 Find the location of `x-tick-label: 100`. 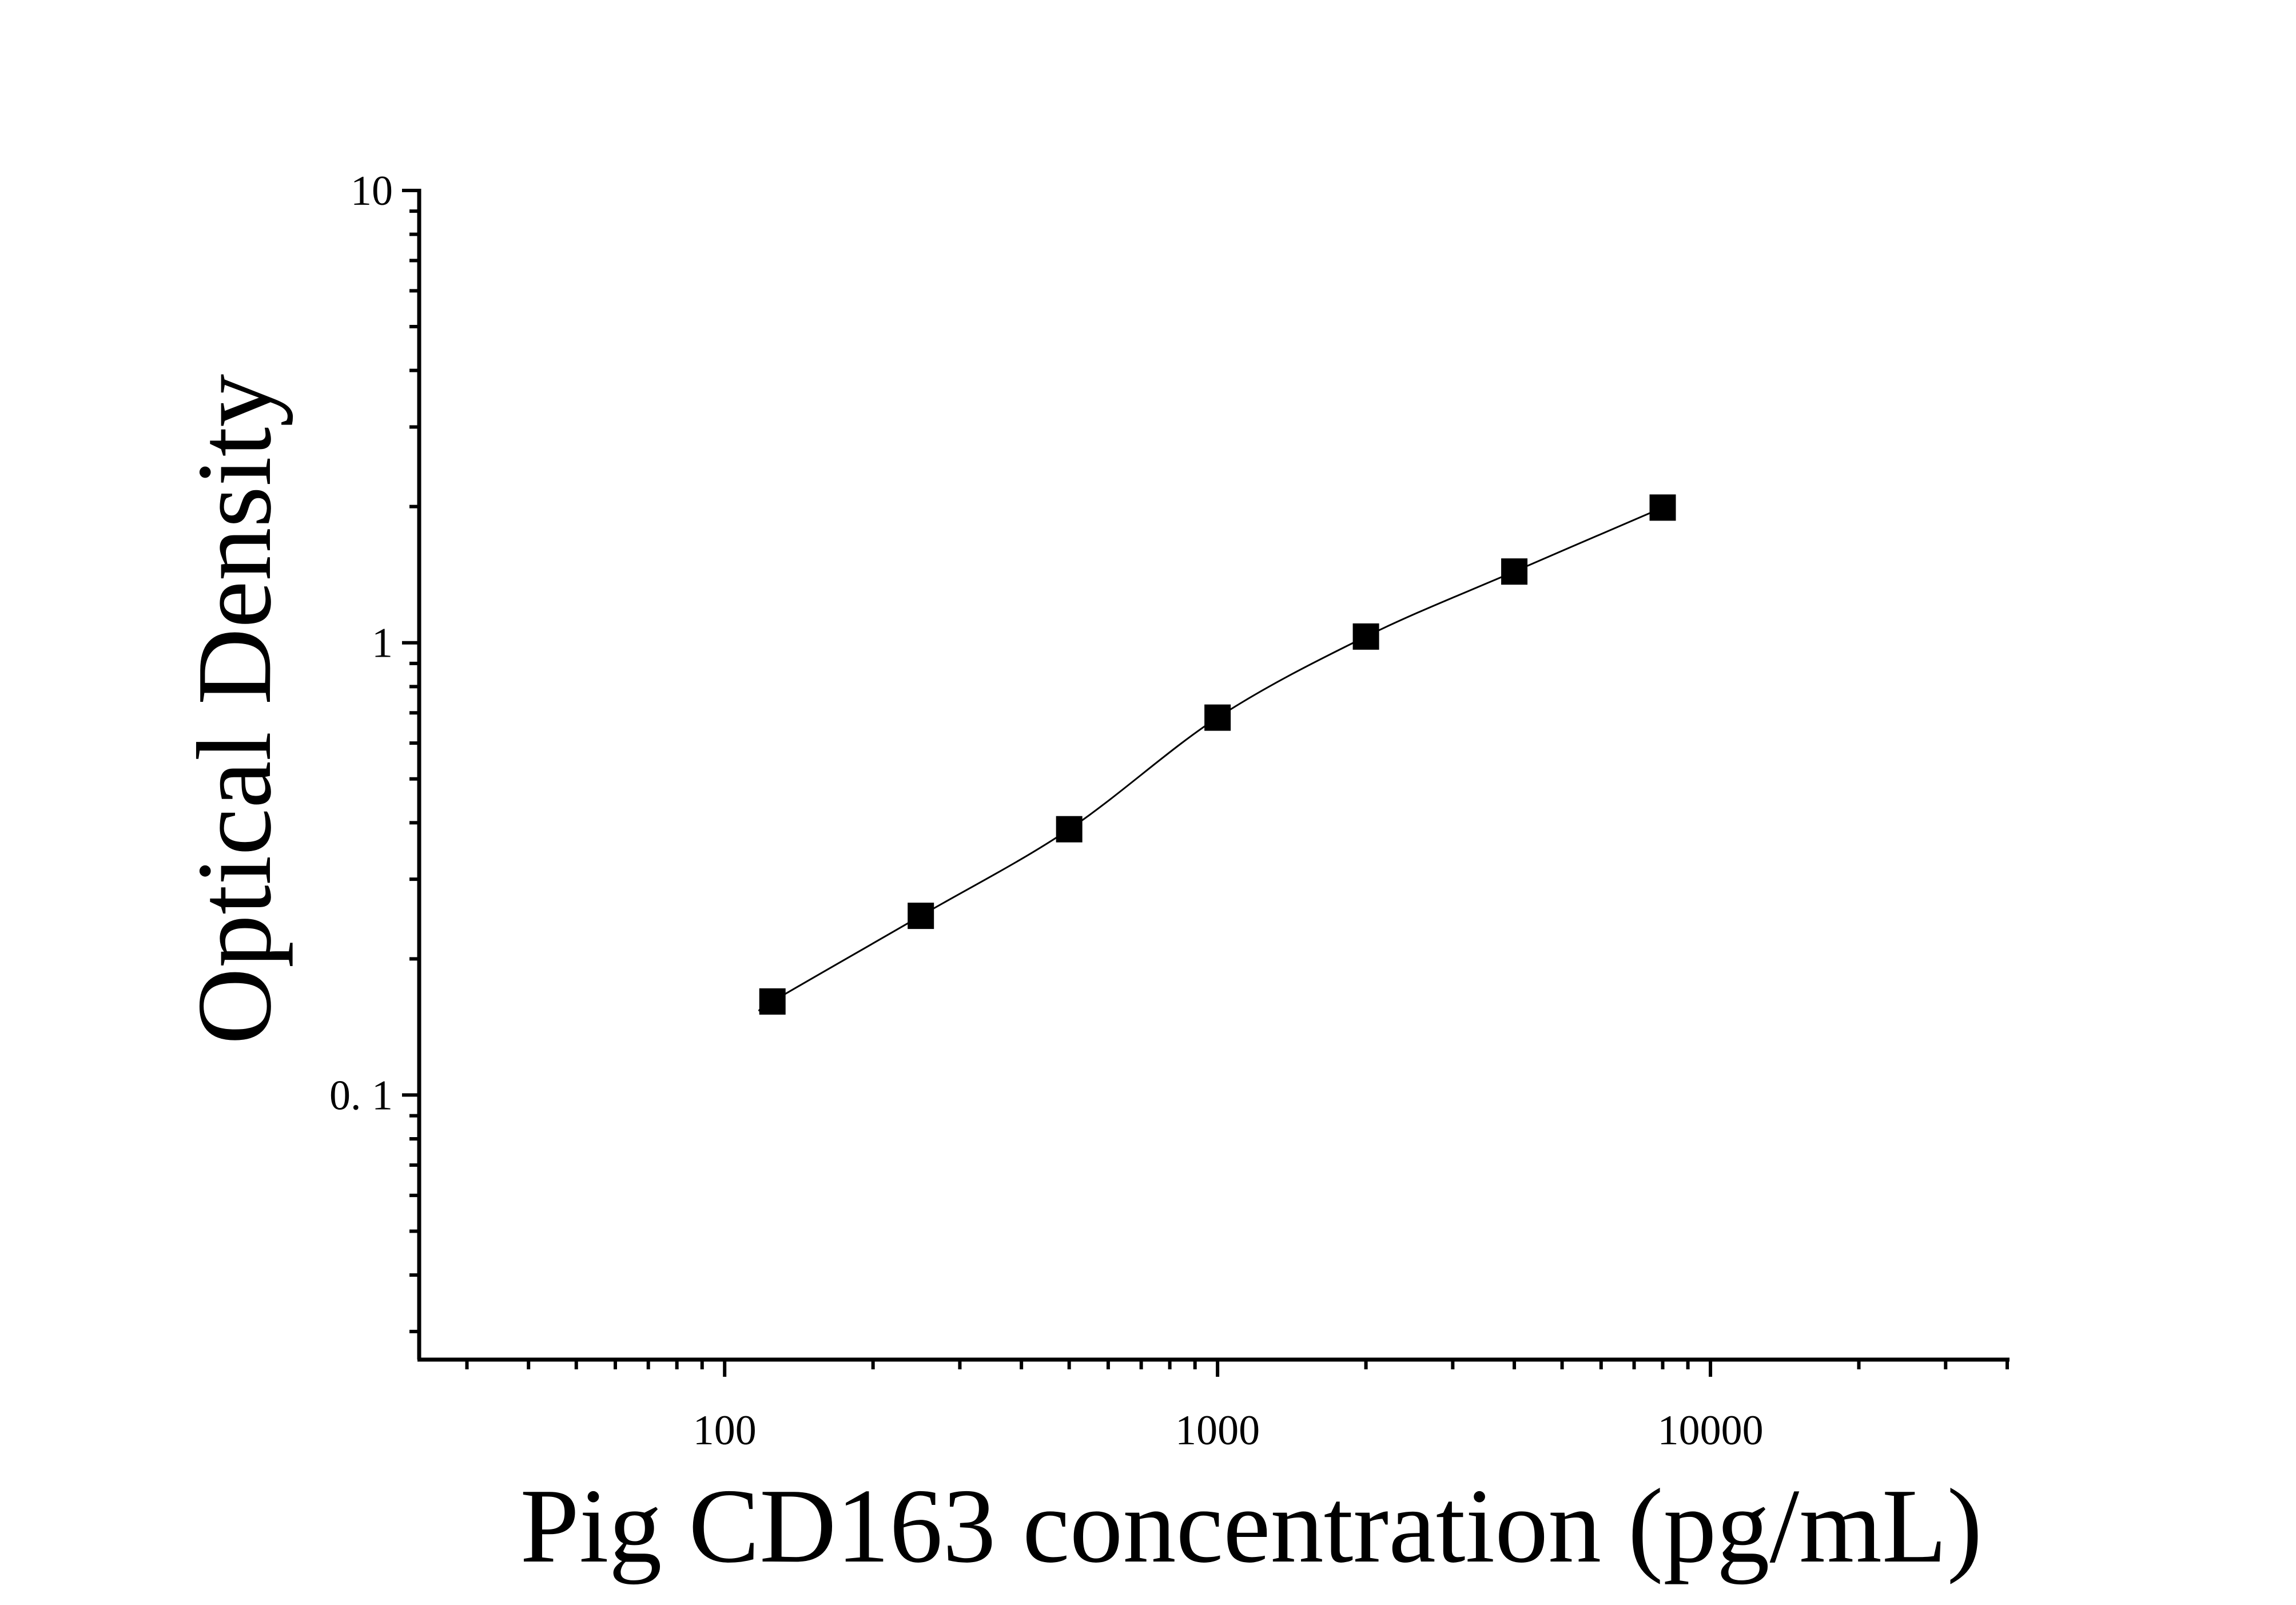

x-tick-label: 100 is located at coordinates (725, 1430).